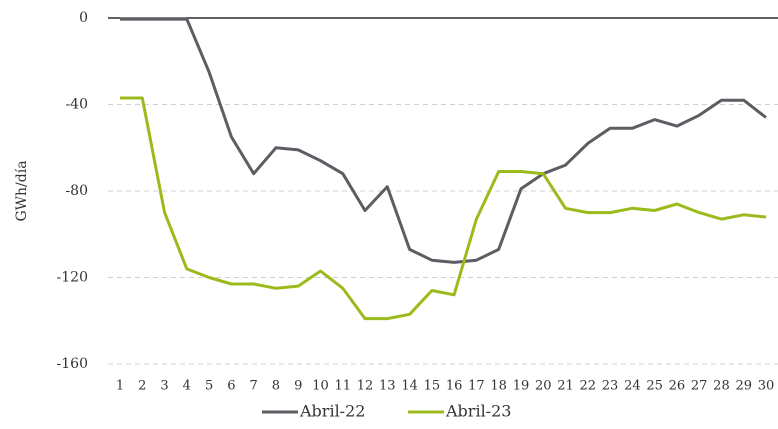 Image resolution: width=778 pixels, height=429 pixels. I want to click on x-tick-label: 5, so click(209, 386).